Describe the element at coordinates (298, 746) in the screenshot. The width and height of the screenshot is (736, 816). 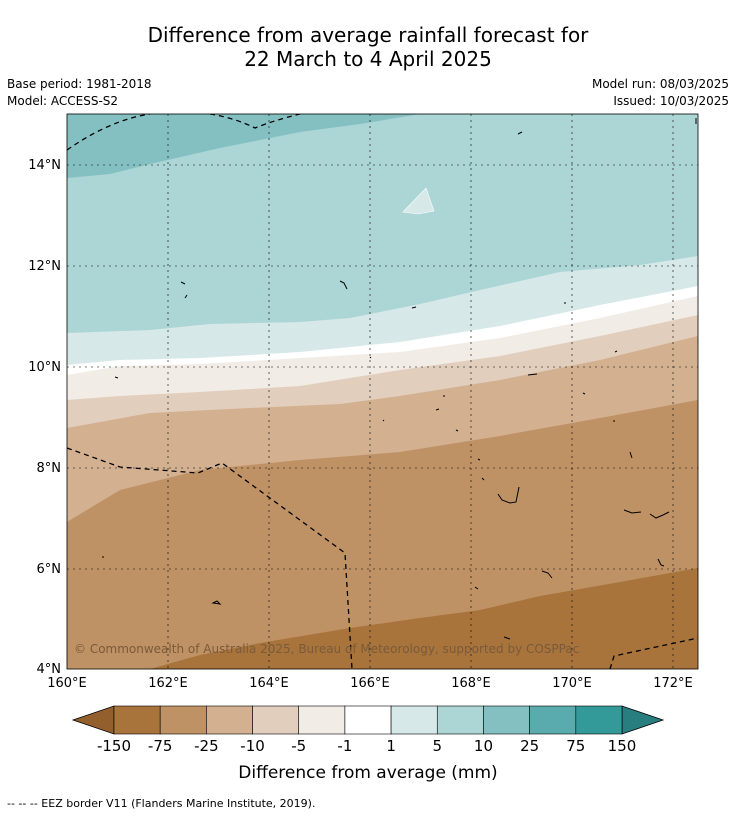
I see `colorbar-tick-label: -5` at that location.